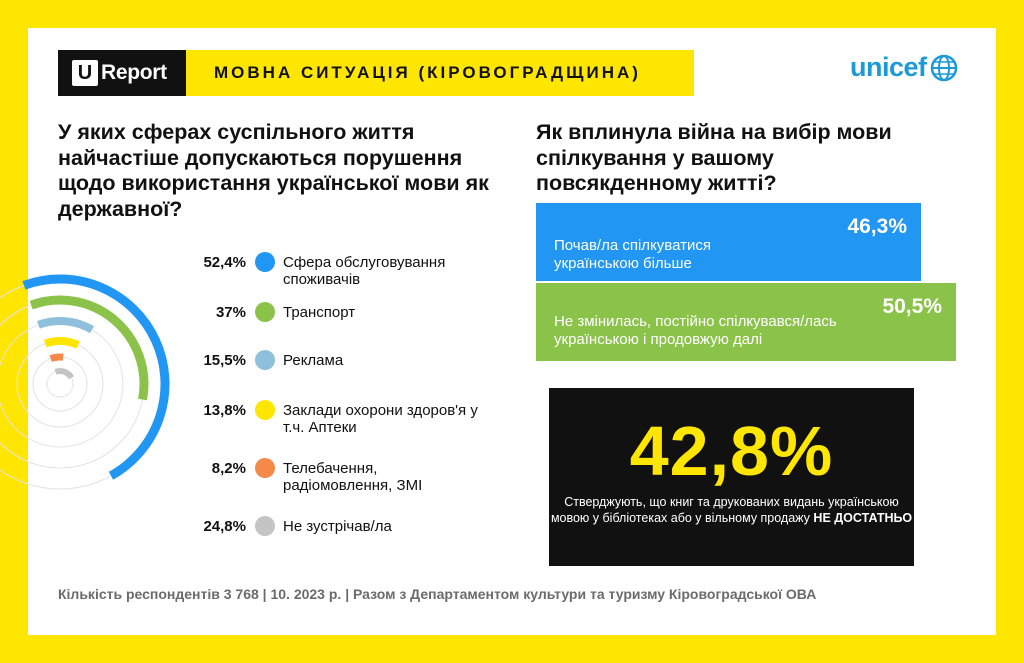  I want to click on unicef-logo: unicef, so click(904, 67).